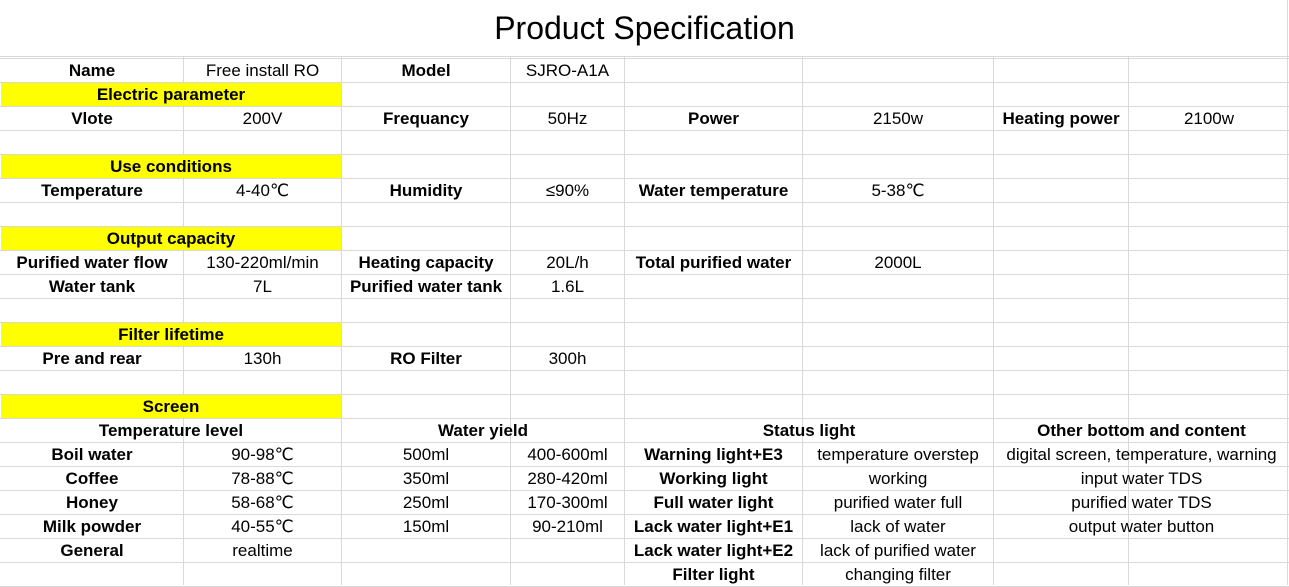 The width and height of the screenshot is (1289, 587). What do you see at coordinates (1141, 454) in the screenshot?
I see `value-cell: digital screen, temperature, warning` at bounding box center [1141, 454].